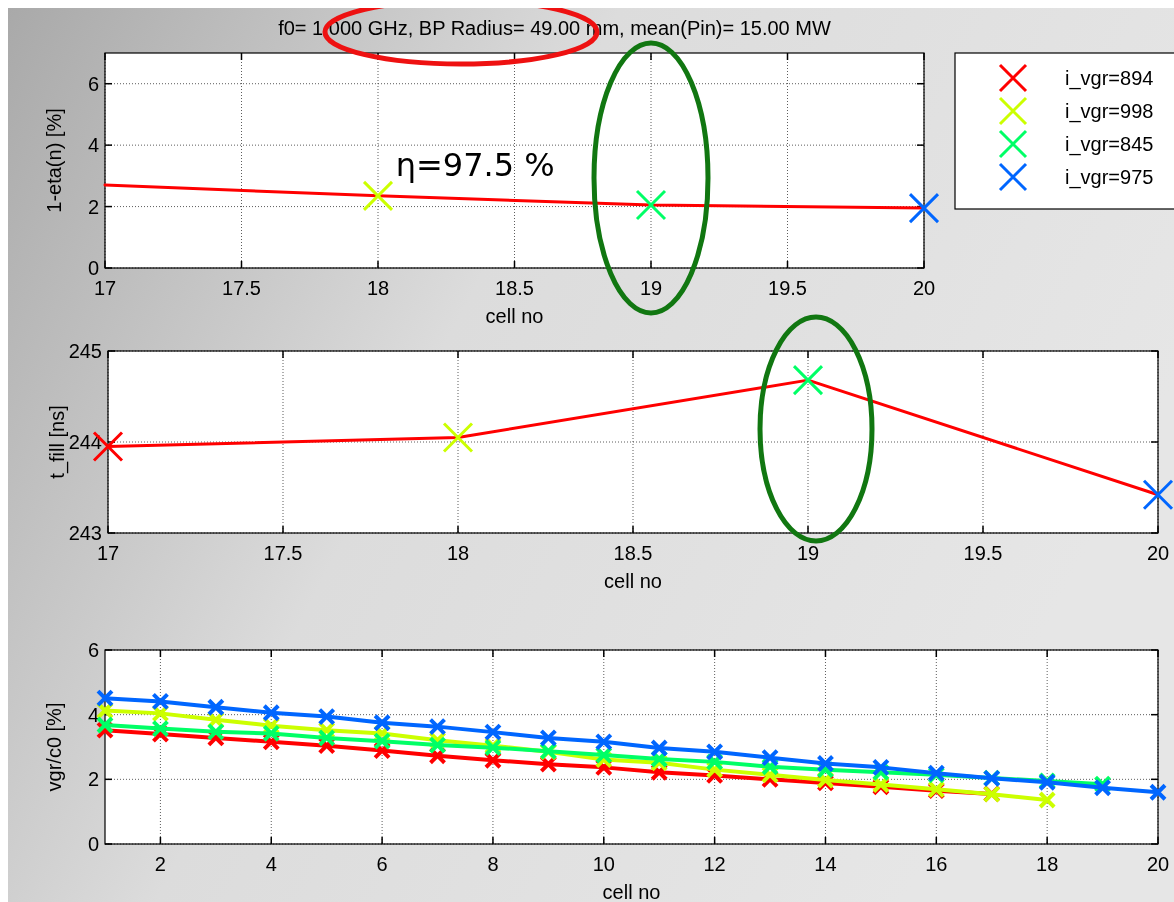  I want to click on y-axis-title: t_fill [ns], so click(57, 442).